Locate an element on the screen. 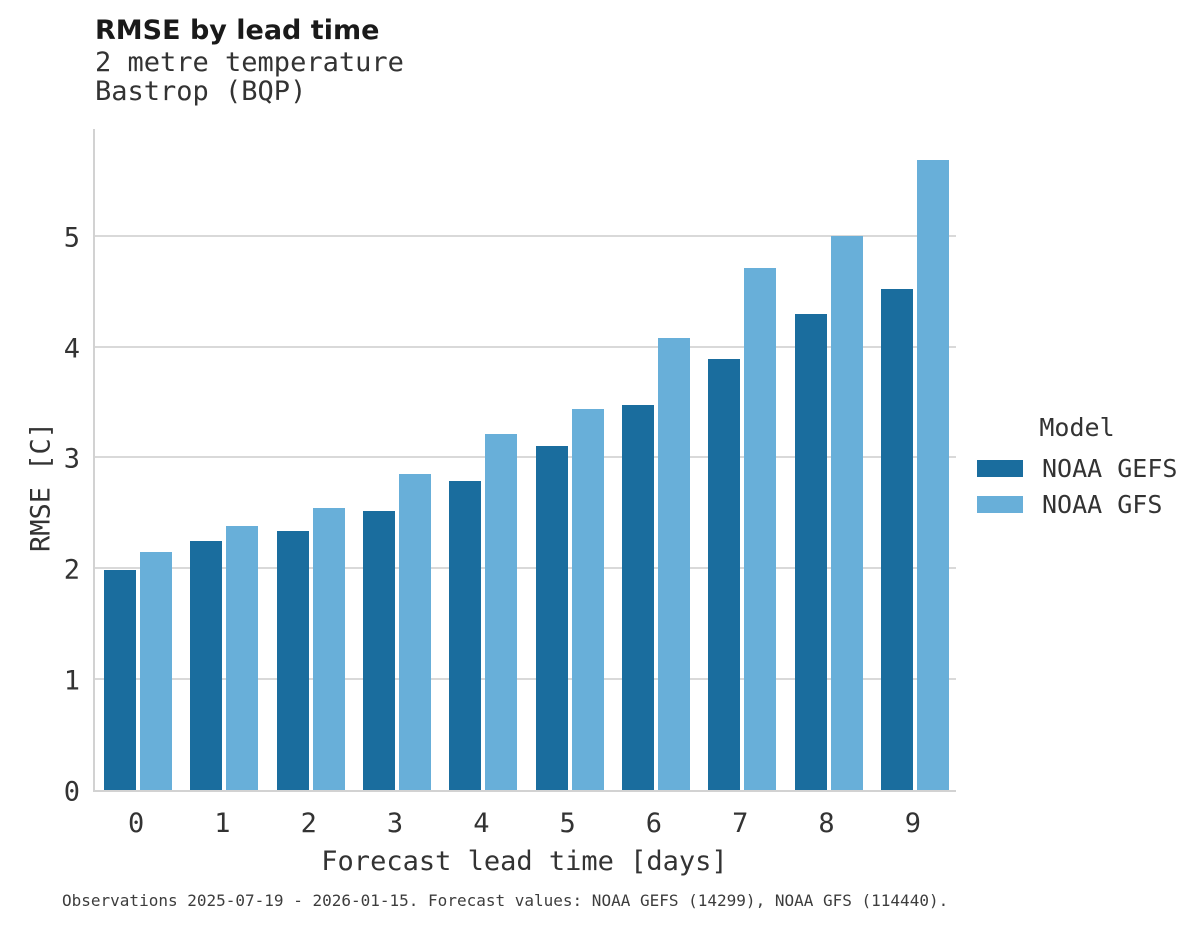 The height and width of the screenshot is (928, 1195). legend-swatch-noaa-gefs is located at coordinates (1000, 468).